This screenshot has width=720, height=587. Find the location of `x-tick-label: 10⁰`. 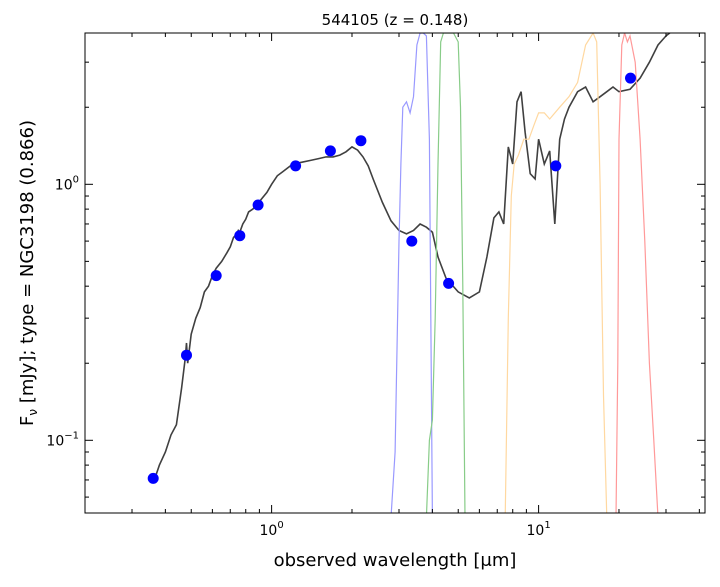

x-tick-label: 10⁰ is located at coordinates (272, 529).